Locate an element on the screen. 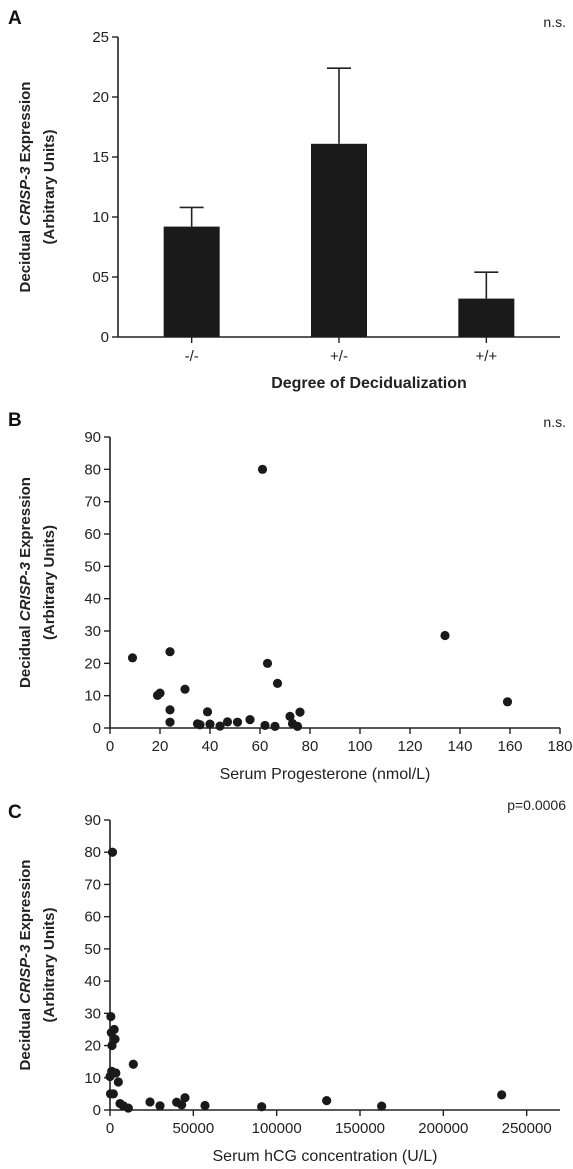  y-tick-label: 15 is located at coordinates (100, 157).